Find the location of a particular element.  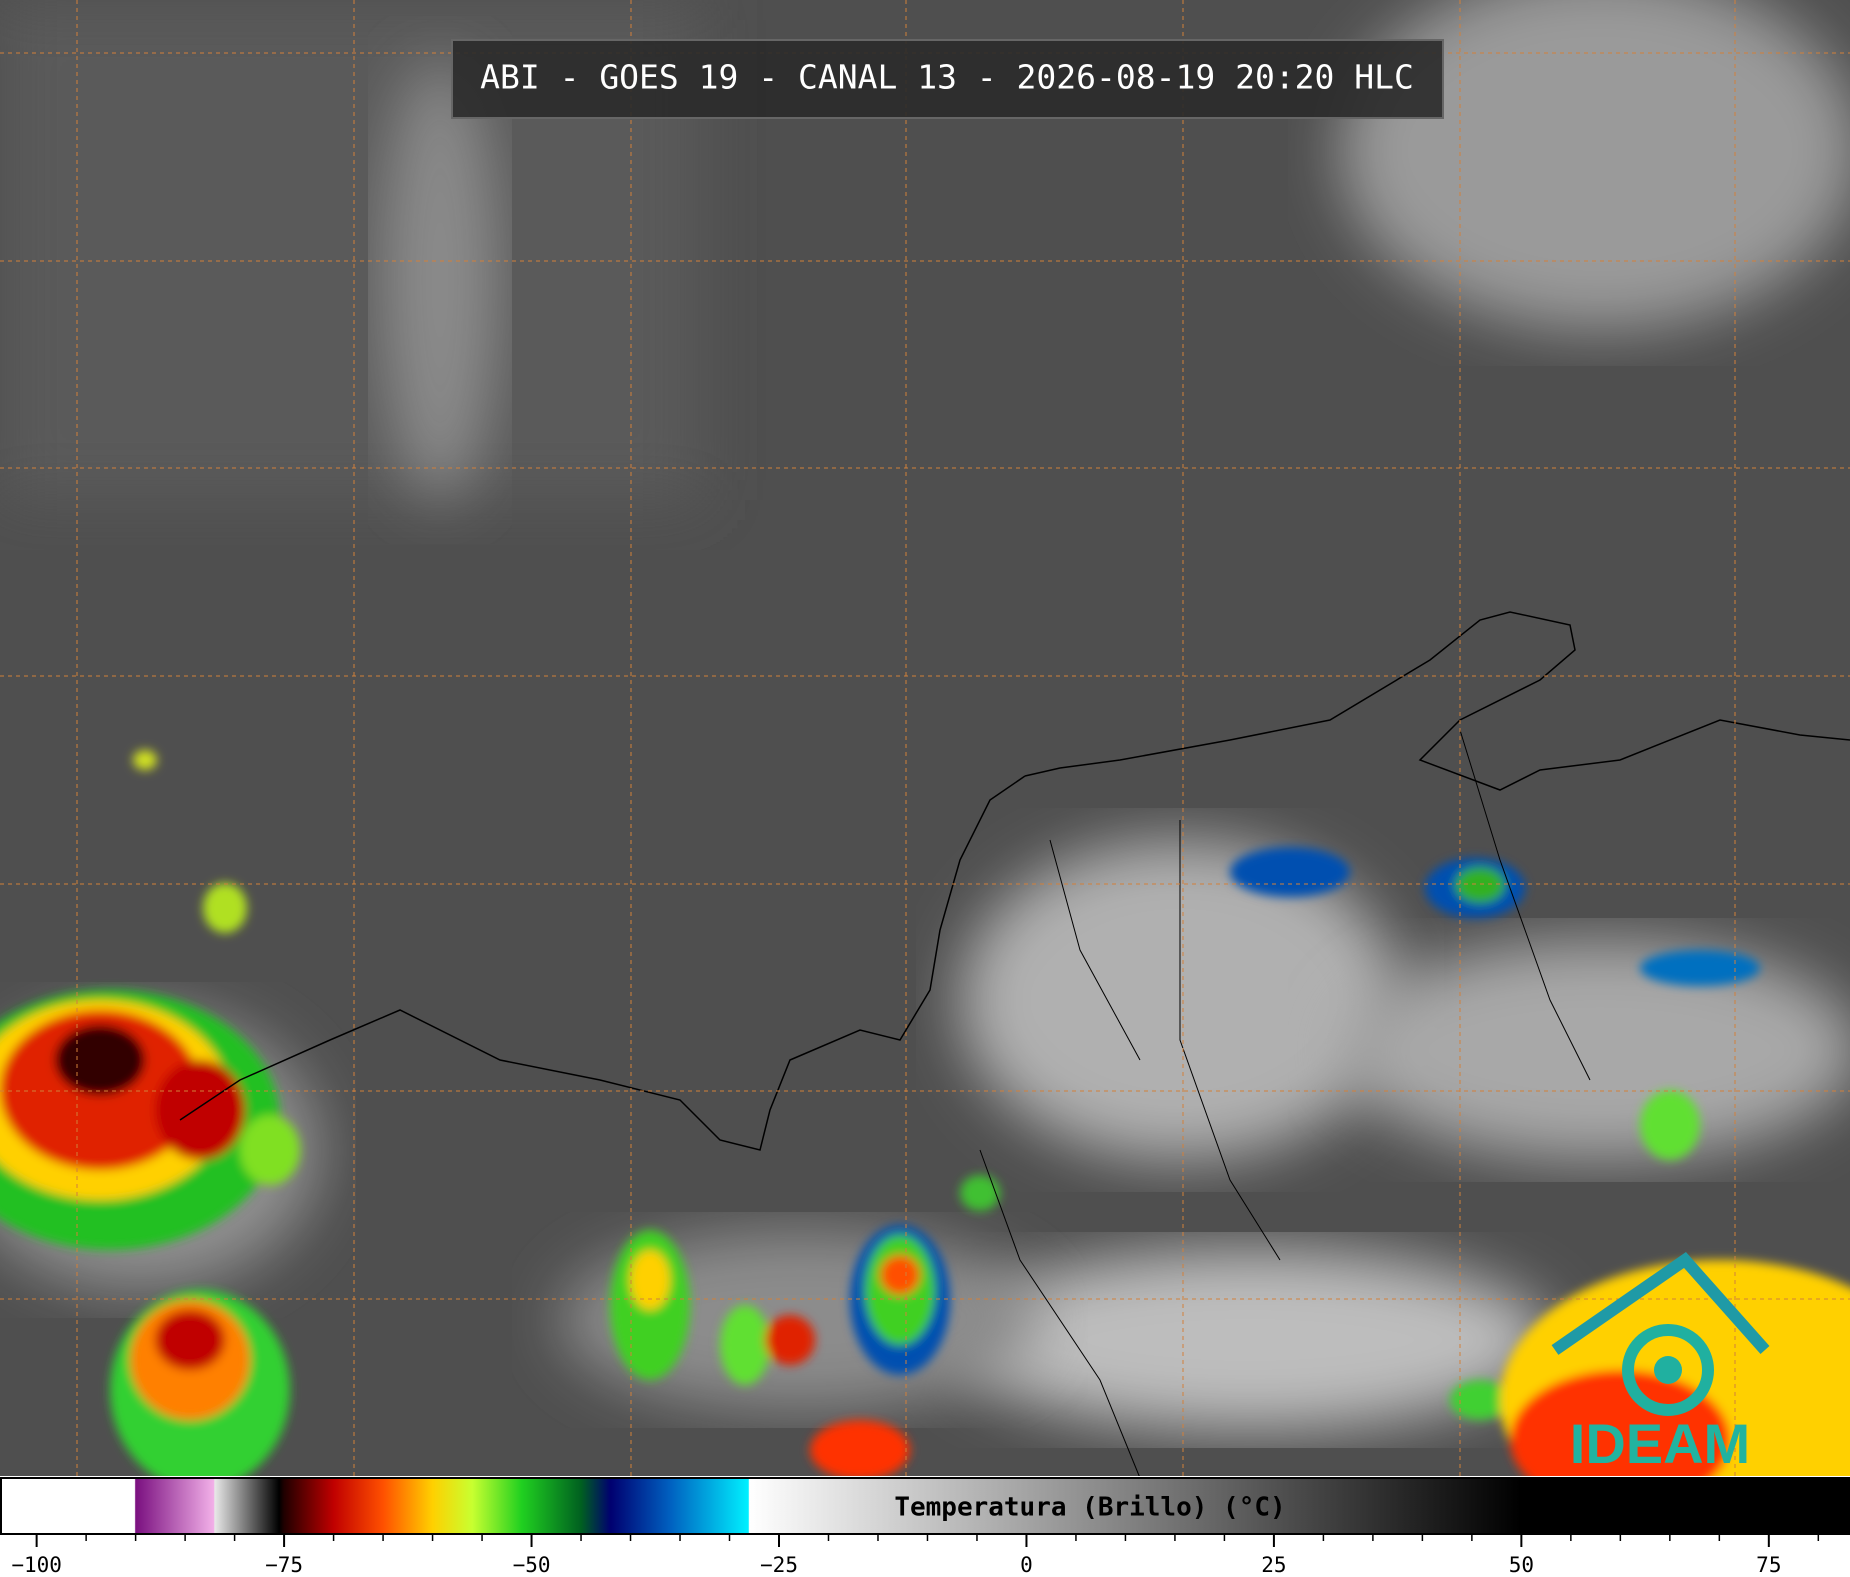

logo-text: IDEAM is located at coordinates (1660, 1443).